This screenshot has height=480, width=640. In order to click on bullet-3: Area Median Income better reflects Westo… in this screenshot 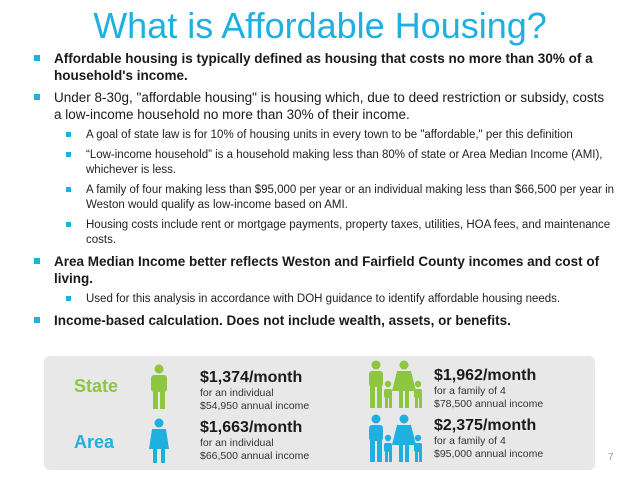, I will do `click(322, 270)`.